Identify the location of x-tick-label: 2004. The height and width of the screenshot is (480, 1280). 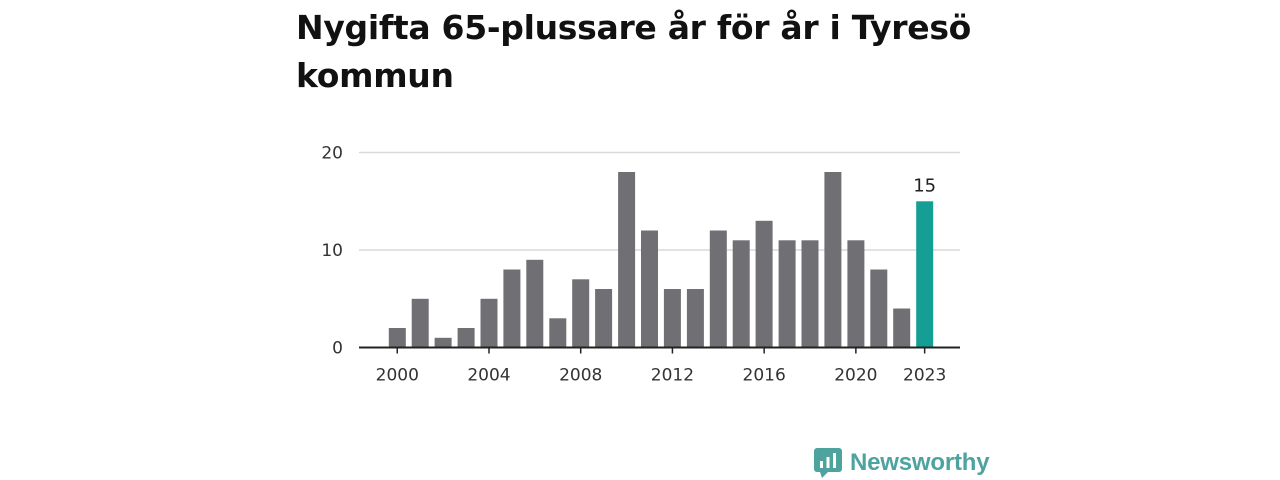
(488, 376).